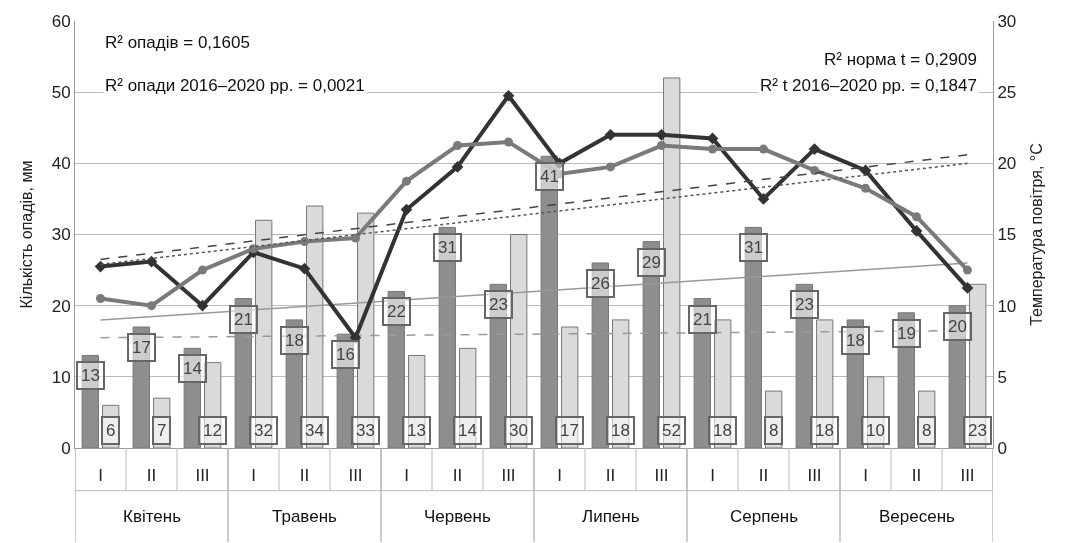  What do you see at coordinates (906, 333) in the screenshot?
I see `data-label: 19` at bounding box center [906, 333].